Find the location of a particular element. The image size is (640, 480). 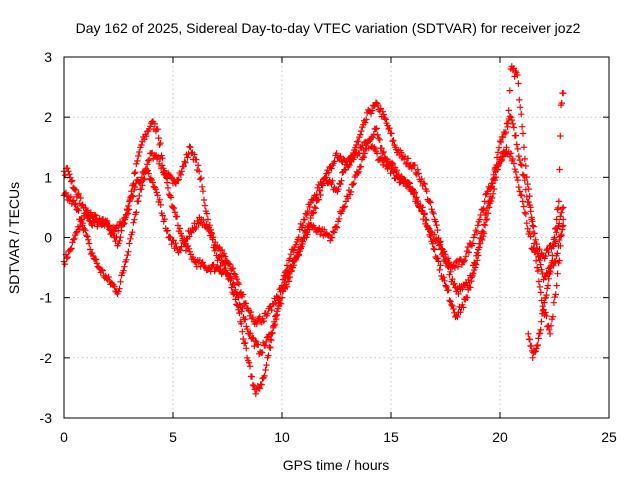

y-tick-label: 2 is located at coordinates (48, 117).